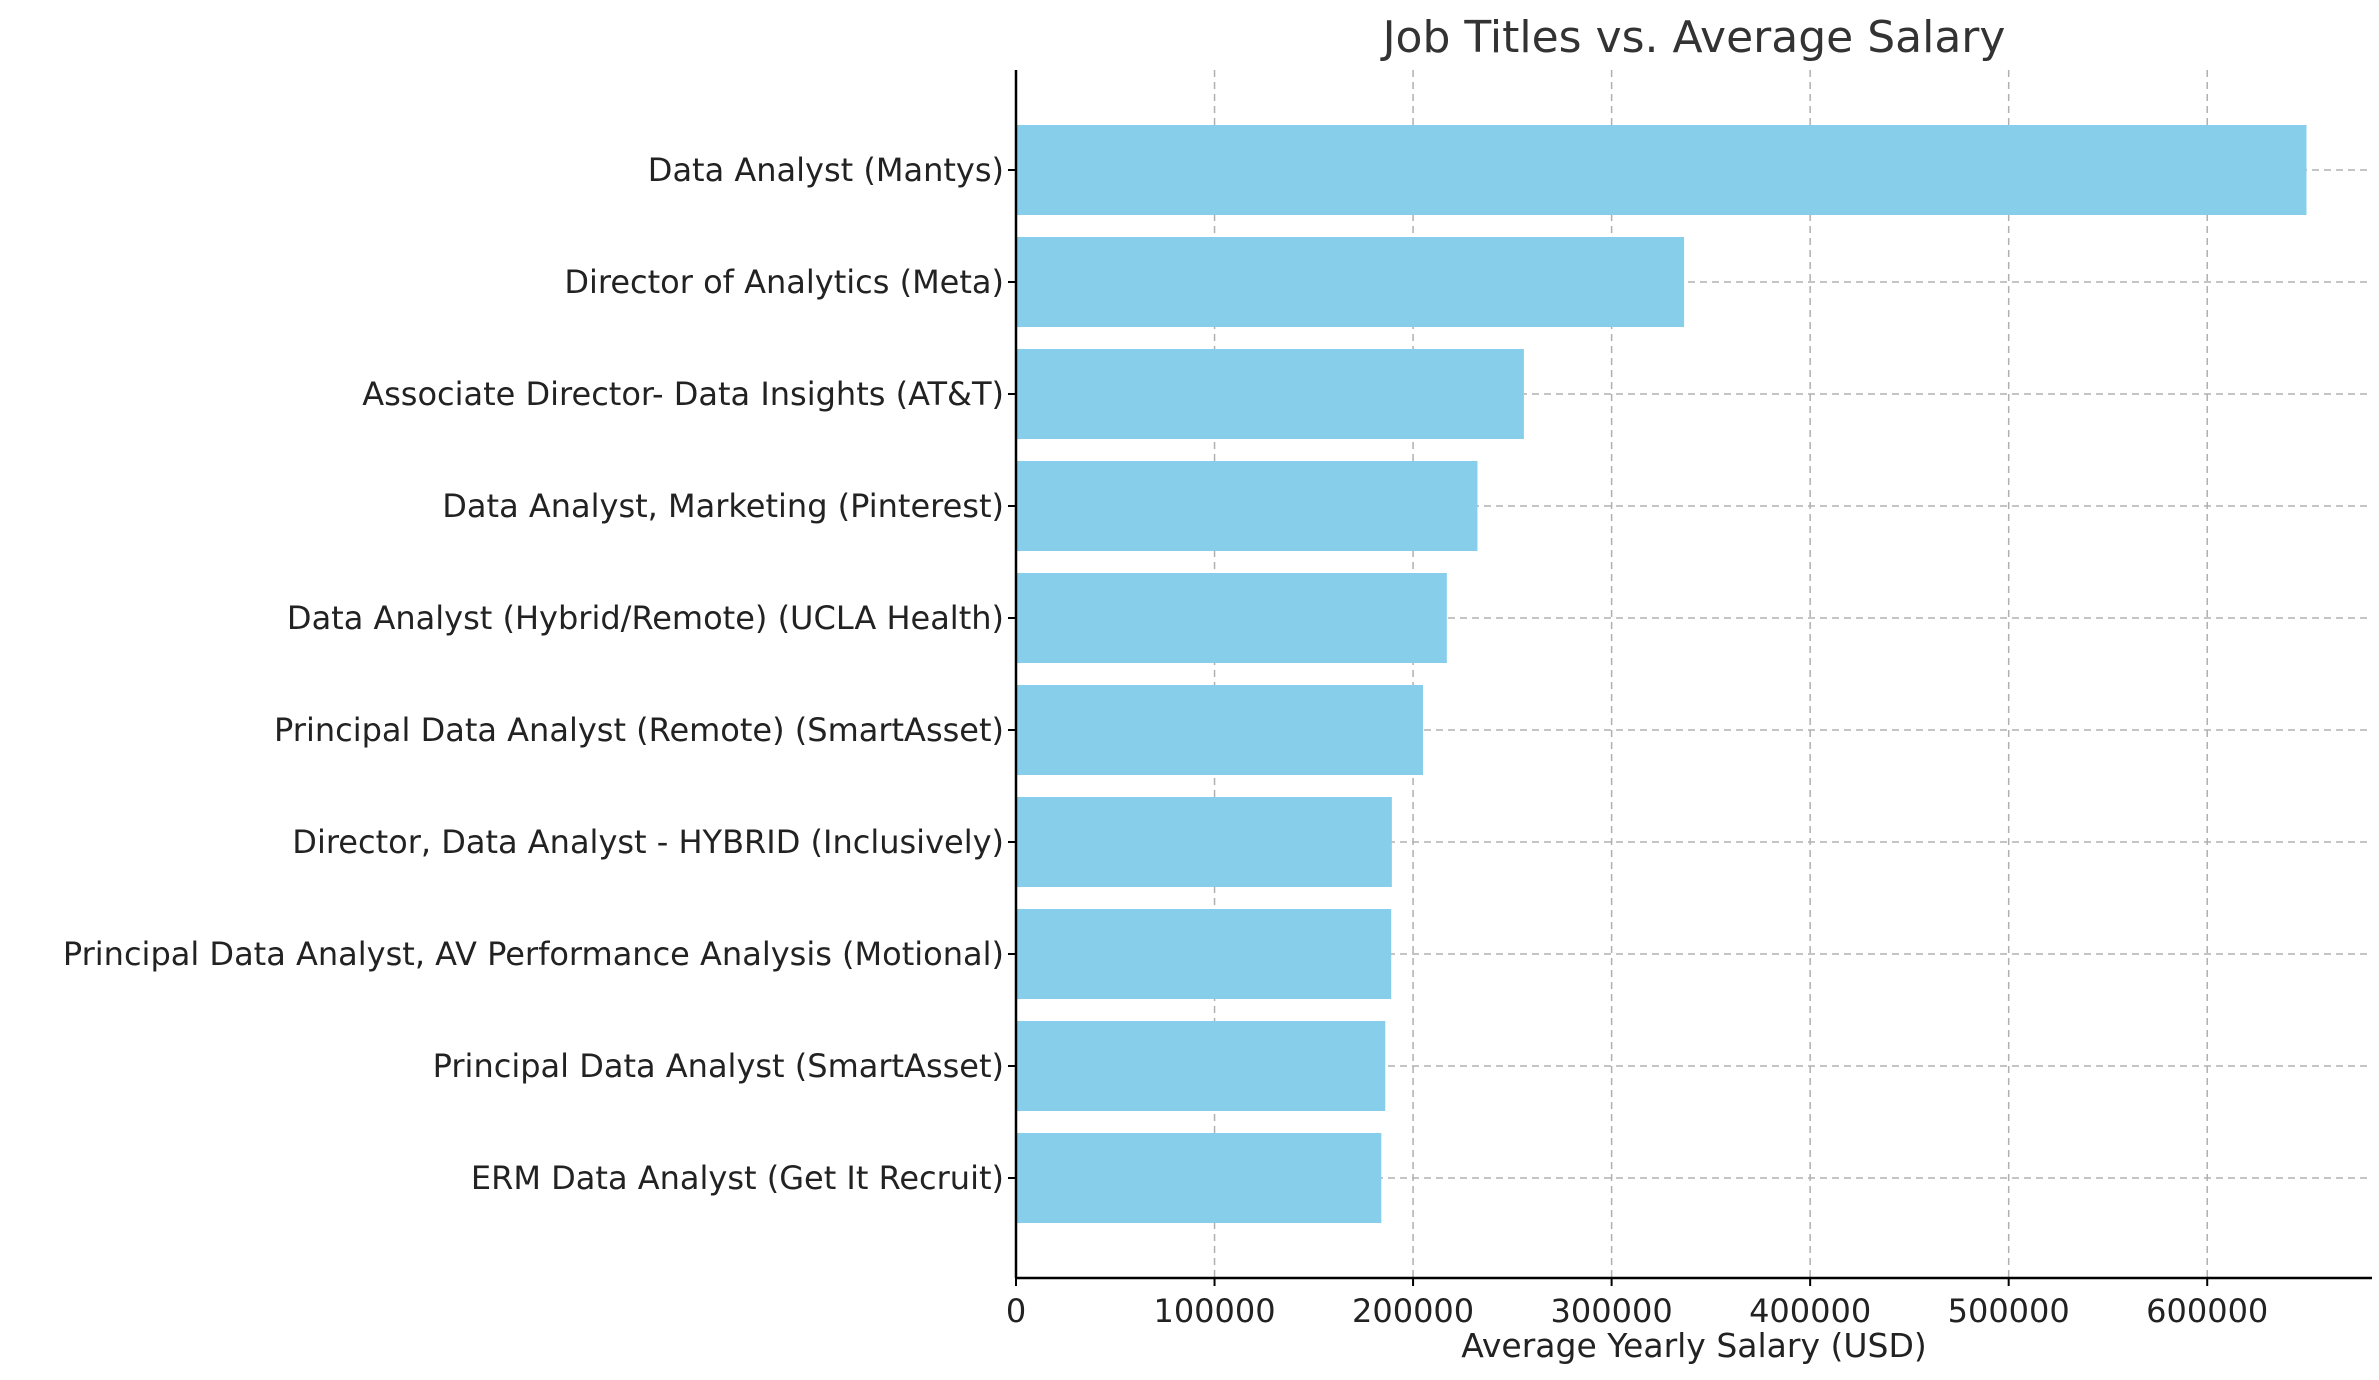  Describe the element at coordinates (1016, 1311) in the screenshot. I see `x-tick-label: 0` at that location.